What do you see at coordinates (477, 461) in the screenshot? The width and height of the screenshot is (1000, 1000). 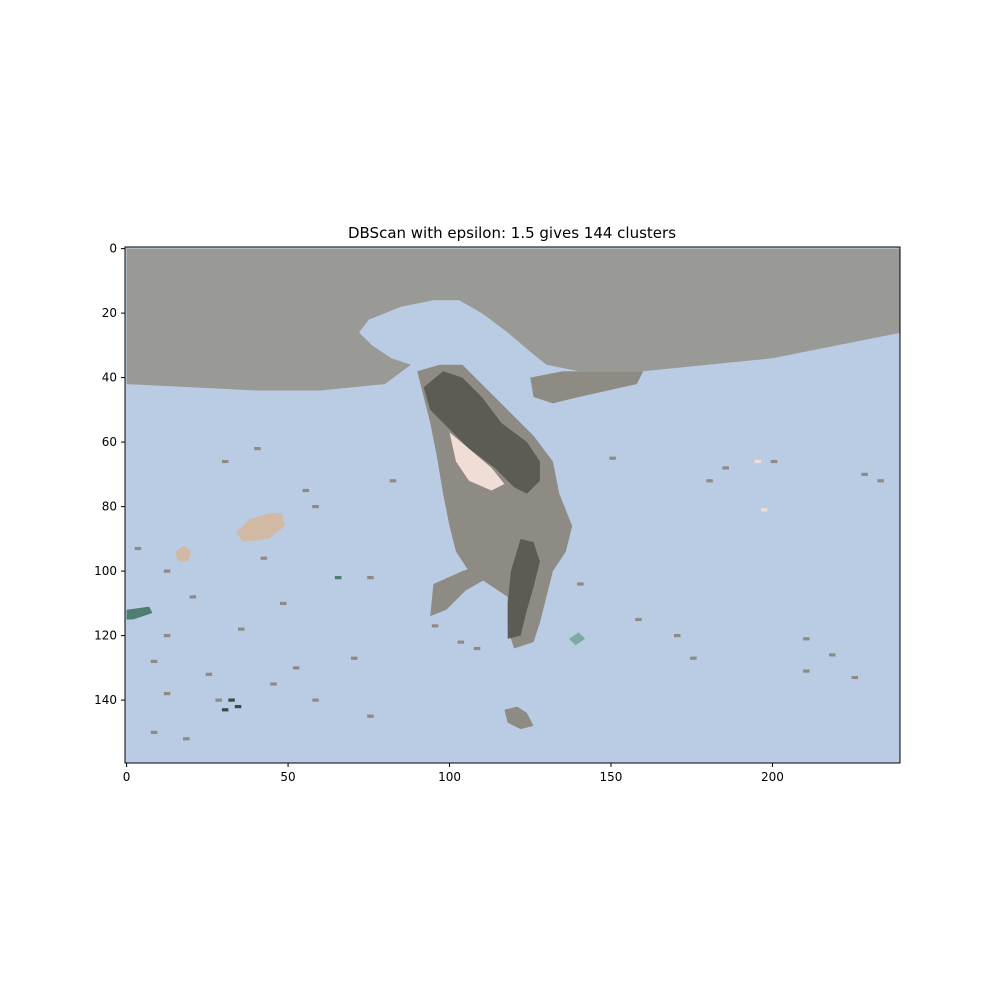 I see `cluster-region-highlight` at bounding box center [477, 461].